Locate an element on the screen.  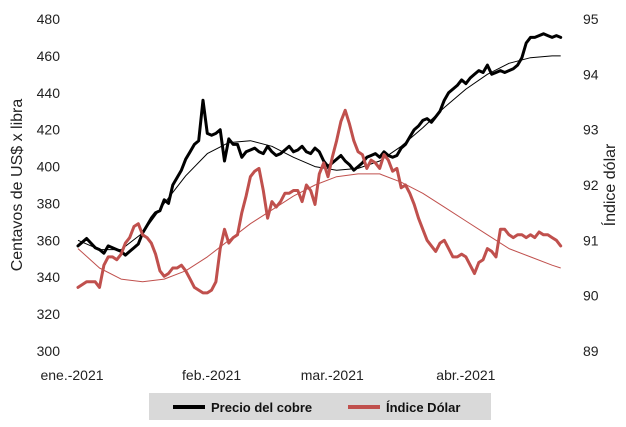
left-tick-label: 340 is located at coordinates (49, 277).